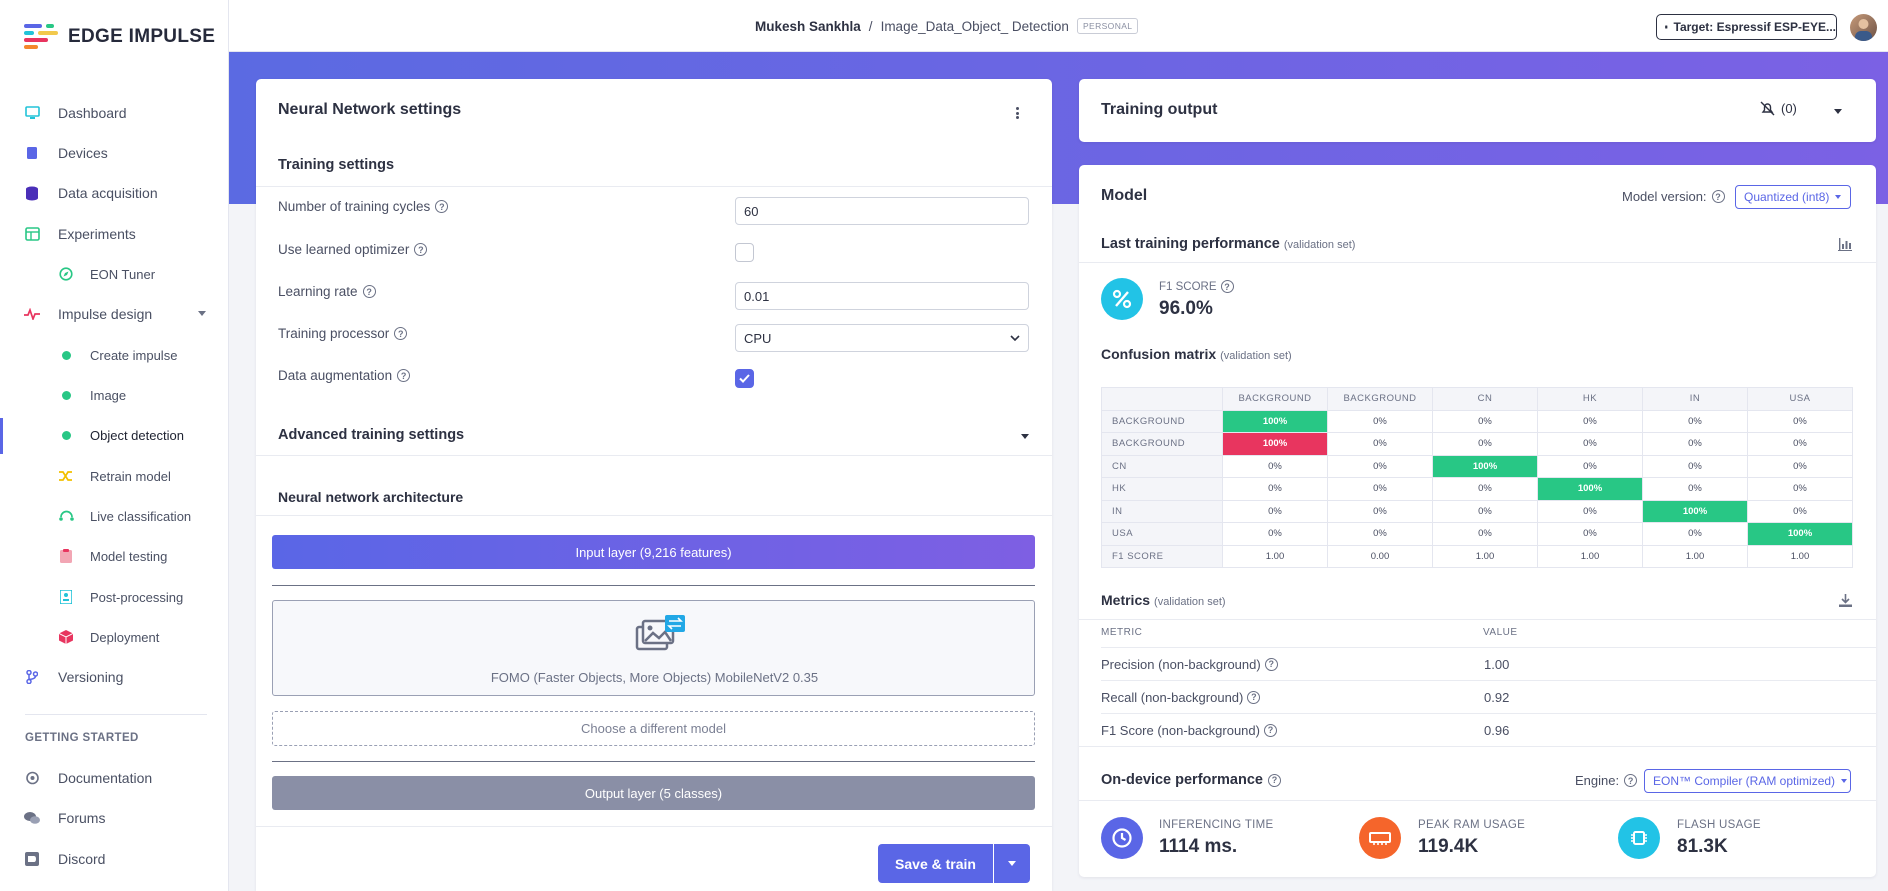  I want to click on save-options-dropdown, so click(1012, 863).